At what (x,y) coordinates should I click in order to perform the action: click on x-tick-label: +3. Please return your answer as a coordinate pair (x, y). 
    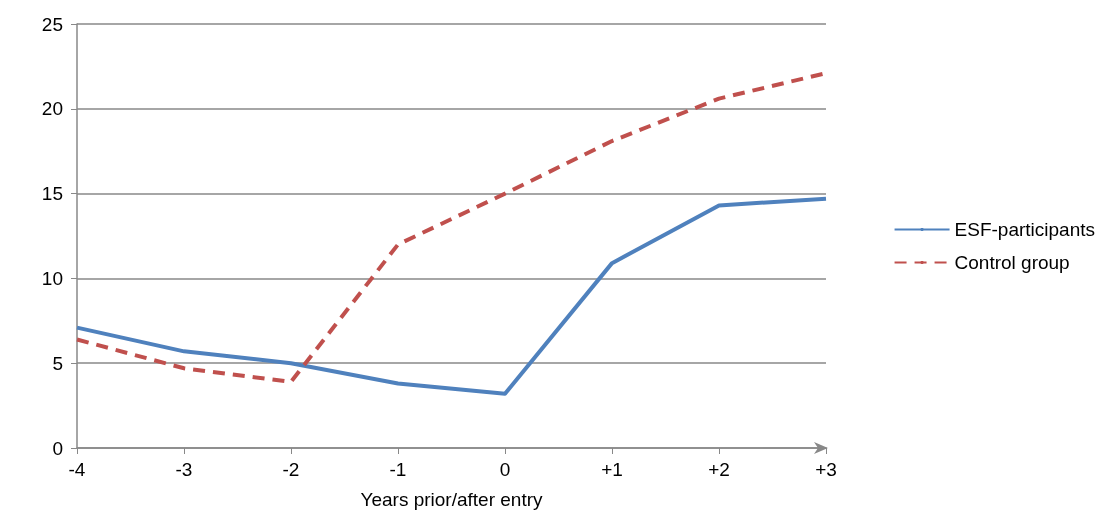
    Looking at the image, I should click on (826, 469).